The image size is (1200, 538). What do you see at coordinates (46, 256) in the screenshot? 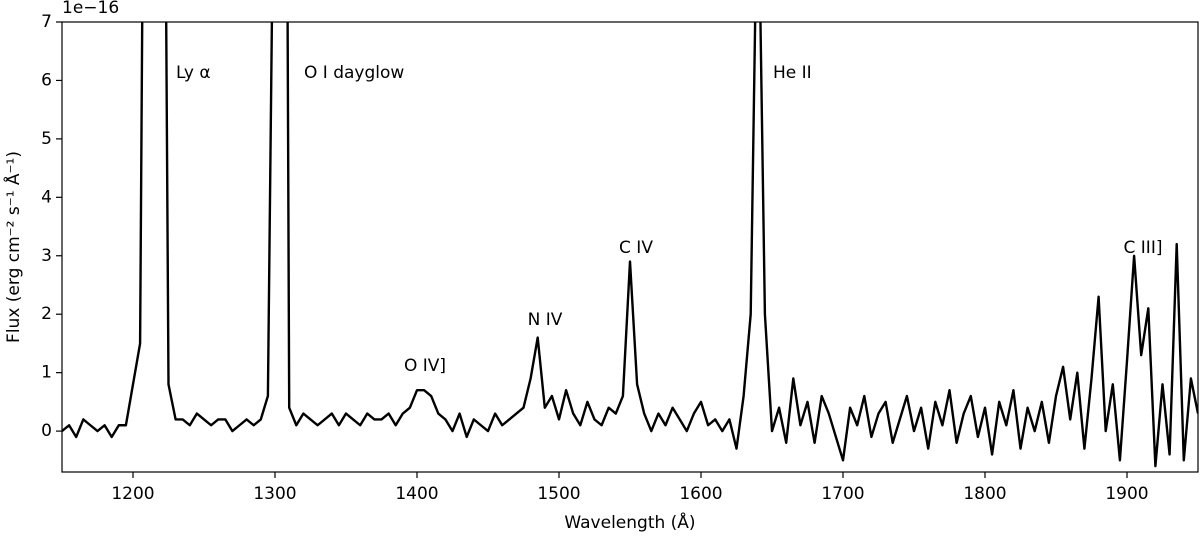
I see `y-tick-label: 3` at bounding box center [46, 256].